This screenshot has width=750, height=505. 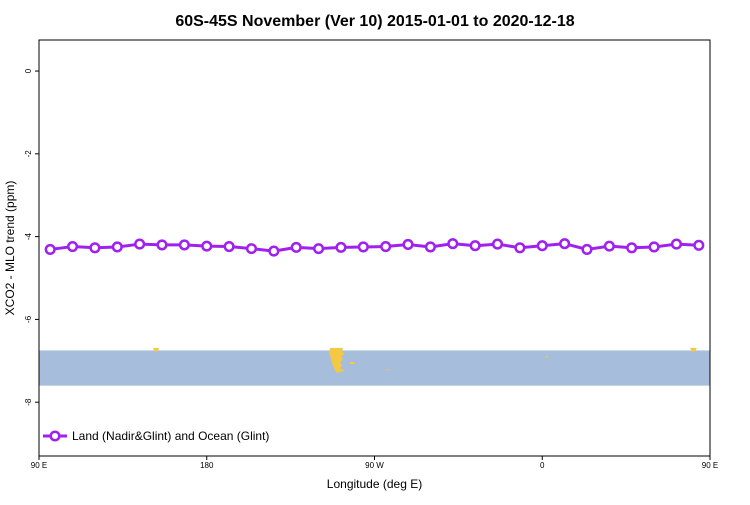 What do you see at coordinates (156, 350) in the screenshot?
I see `land-patch-left` at bounding box center [156, 350].